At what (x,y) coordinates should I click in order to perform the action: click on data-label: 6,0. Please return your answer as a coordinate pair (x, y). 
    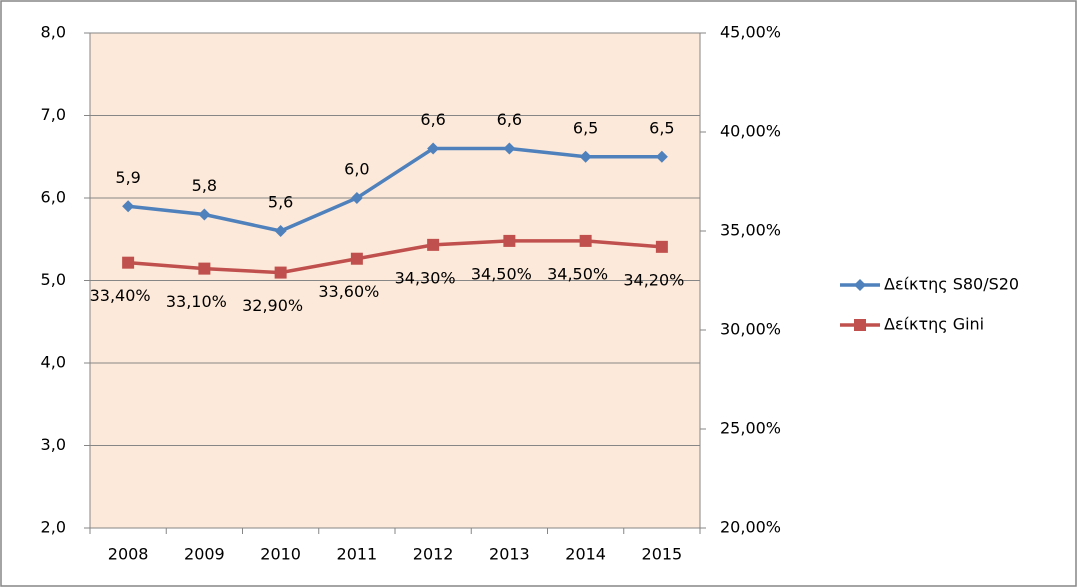
    Looking at the image, I should click on (356, 169).